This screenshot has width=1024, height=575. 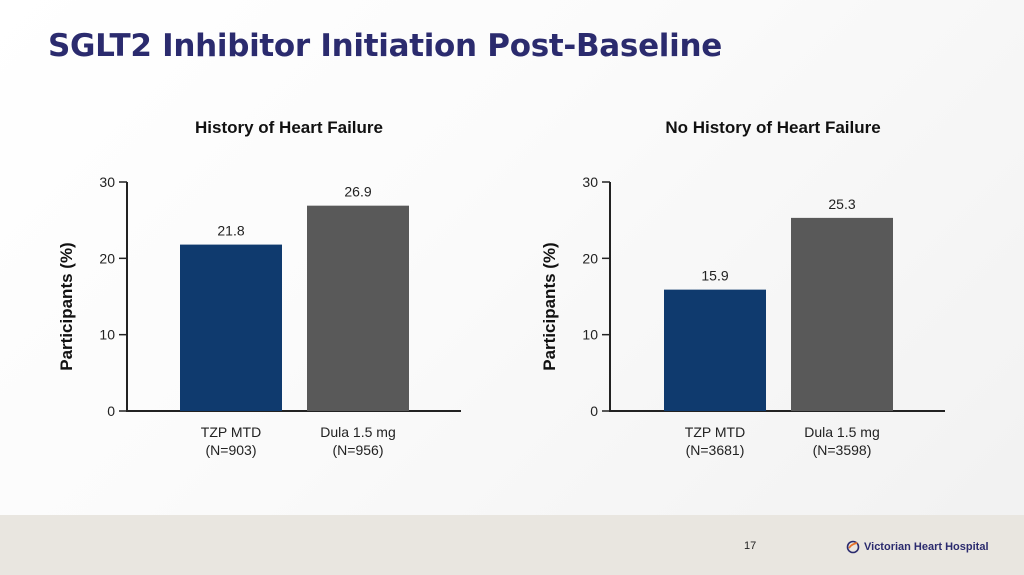 I want to click on category-sublabel: (N=3598), so click(x=842, y=450).